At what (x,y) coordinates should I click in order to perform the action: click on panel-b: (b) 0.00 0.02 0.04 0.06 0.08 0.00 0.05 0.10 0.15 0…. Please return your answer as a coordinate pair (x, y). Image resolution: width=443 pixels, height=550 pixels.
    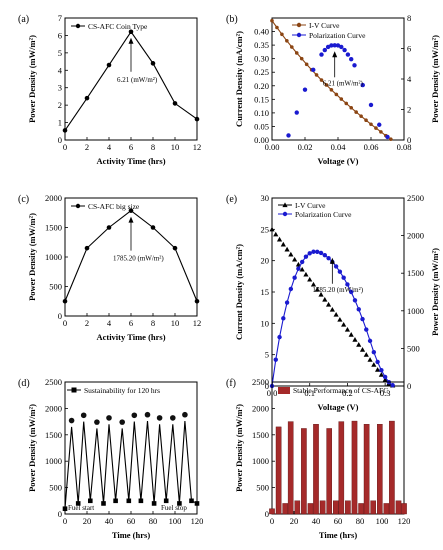
    Looking at the image, I should click on (333, 89).